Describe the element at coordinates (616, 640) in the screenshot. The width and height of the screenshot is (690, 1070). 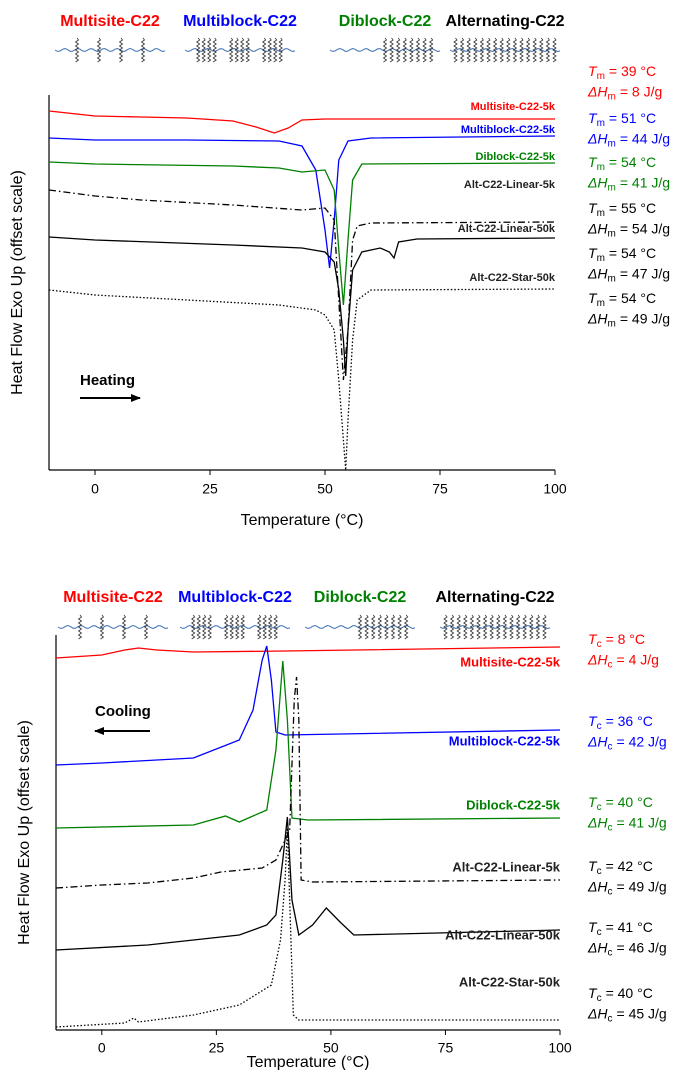
I see `annotation: Tc = 8 °C` at that location.